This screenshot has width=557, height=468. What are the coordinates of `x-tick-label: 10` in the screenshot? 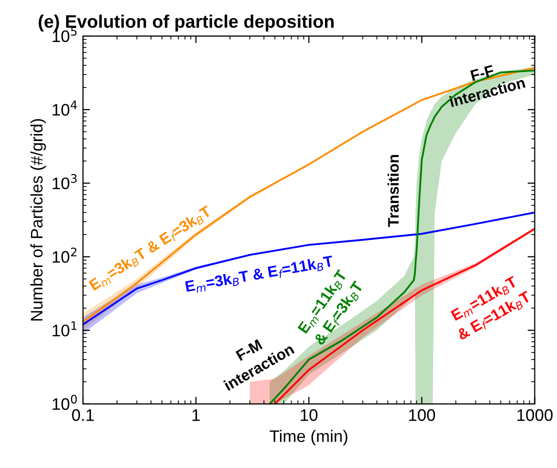 It's located at (309, 415).